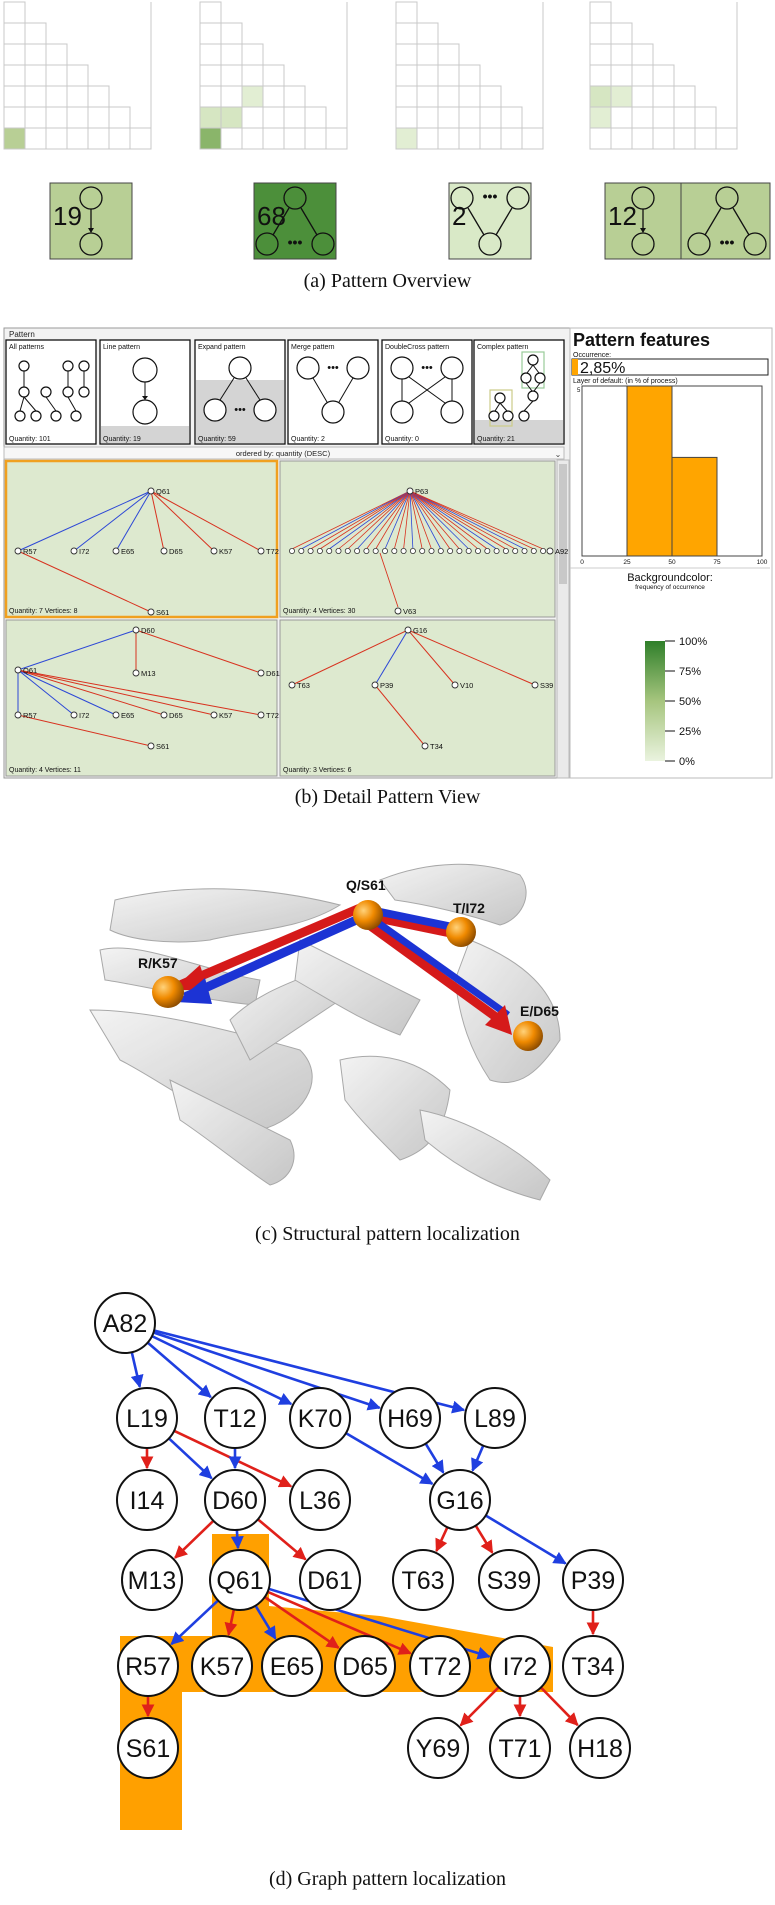 The width and height of the screenshot is (775, 1905). I want to click on graph-node: T71, so click(520, 1748).